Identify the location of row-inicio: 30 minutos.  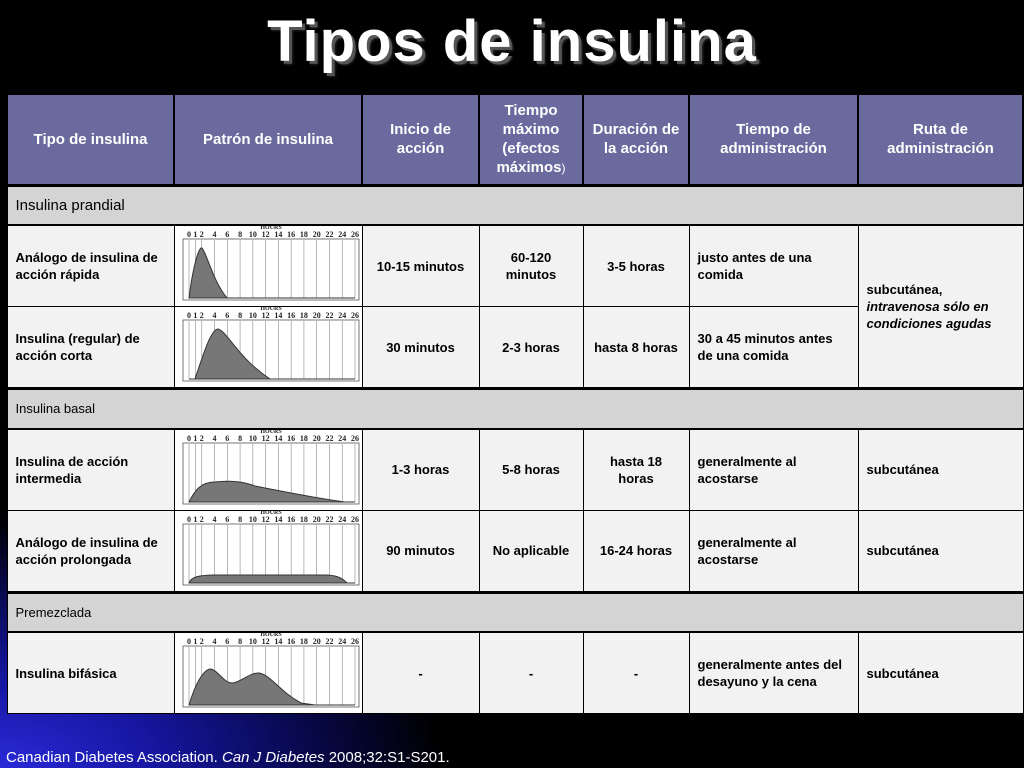
(420, 347).